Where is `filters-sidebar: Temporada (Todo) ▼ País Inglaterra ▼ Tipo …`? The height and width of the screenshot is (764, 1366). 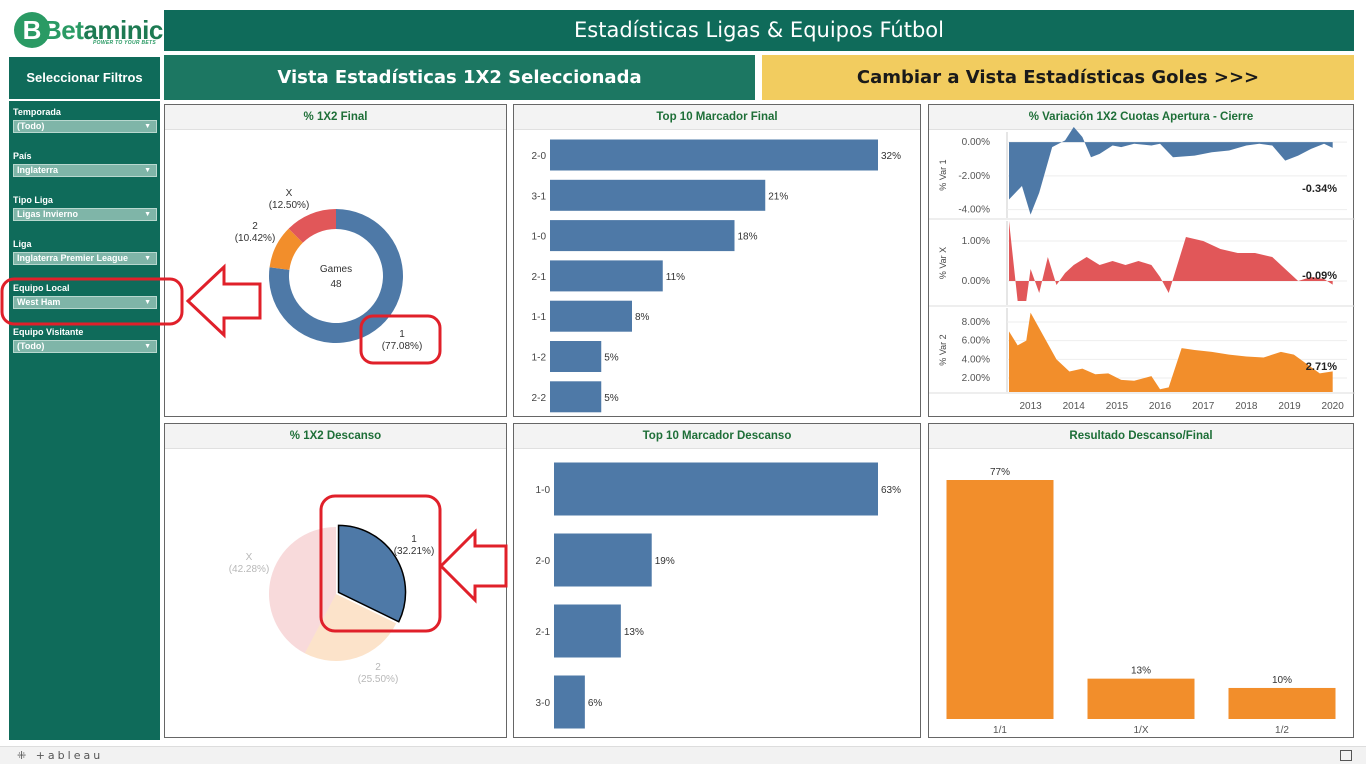 filters-sidebar: Temporada (Todo) ▼ País Inglaterra ▼ Tipo … is located at coordinates (84, 420).